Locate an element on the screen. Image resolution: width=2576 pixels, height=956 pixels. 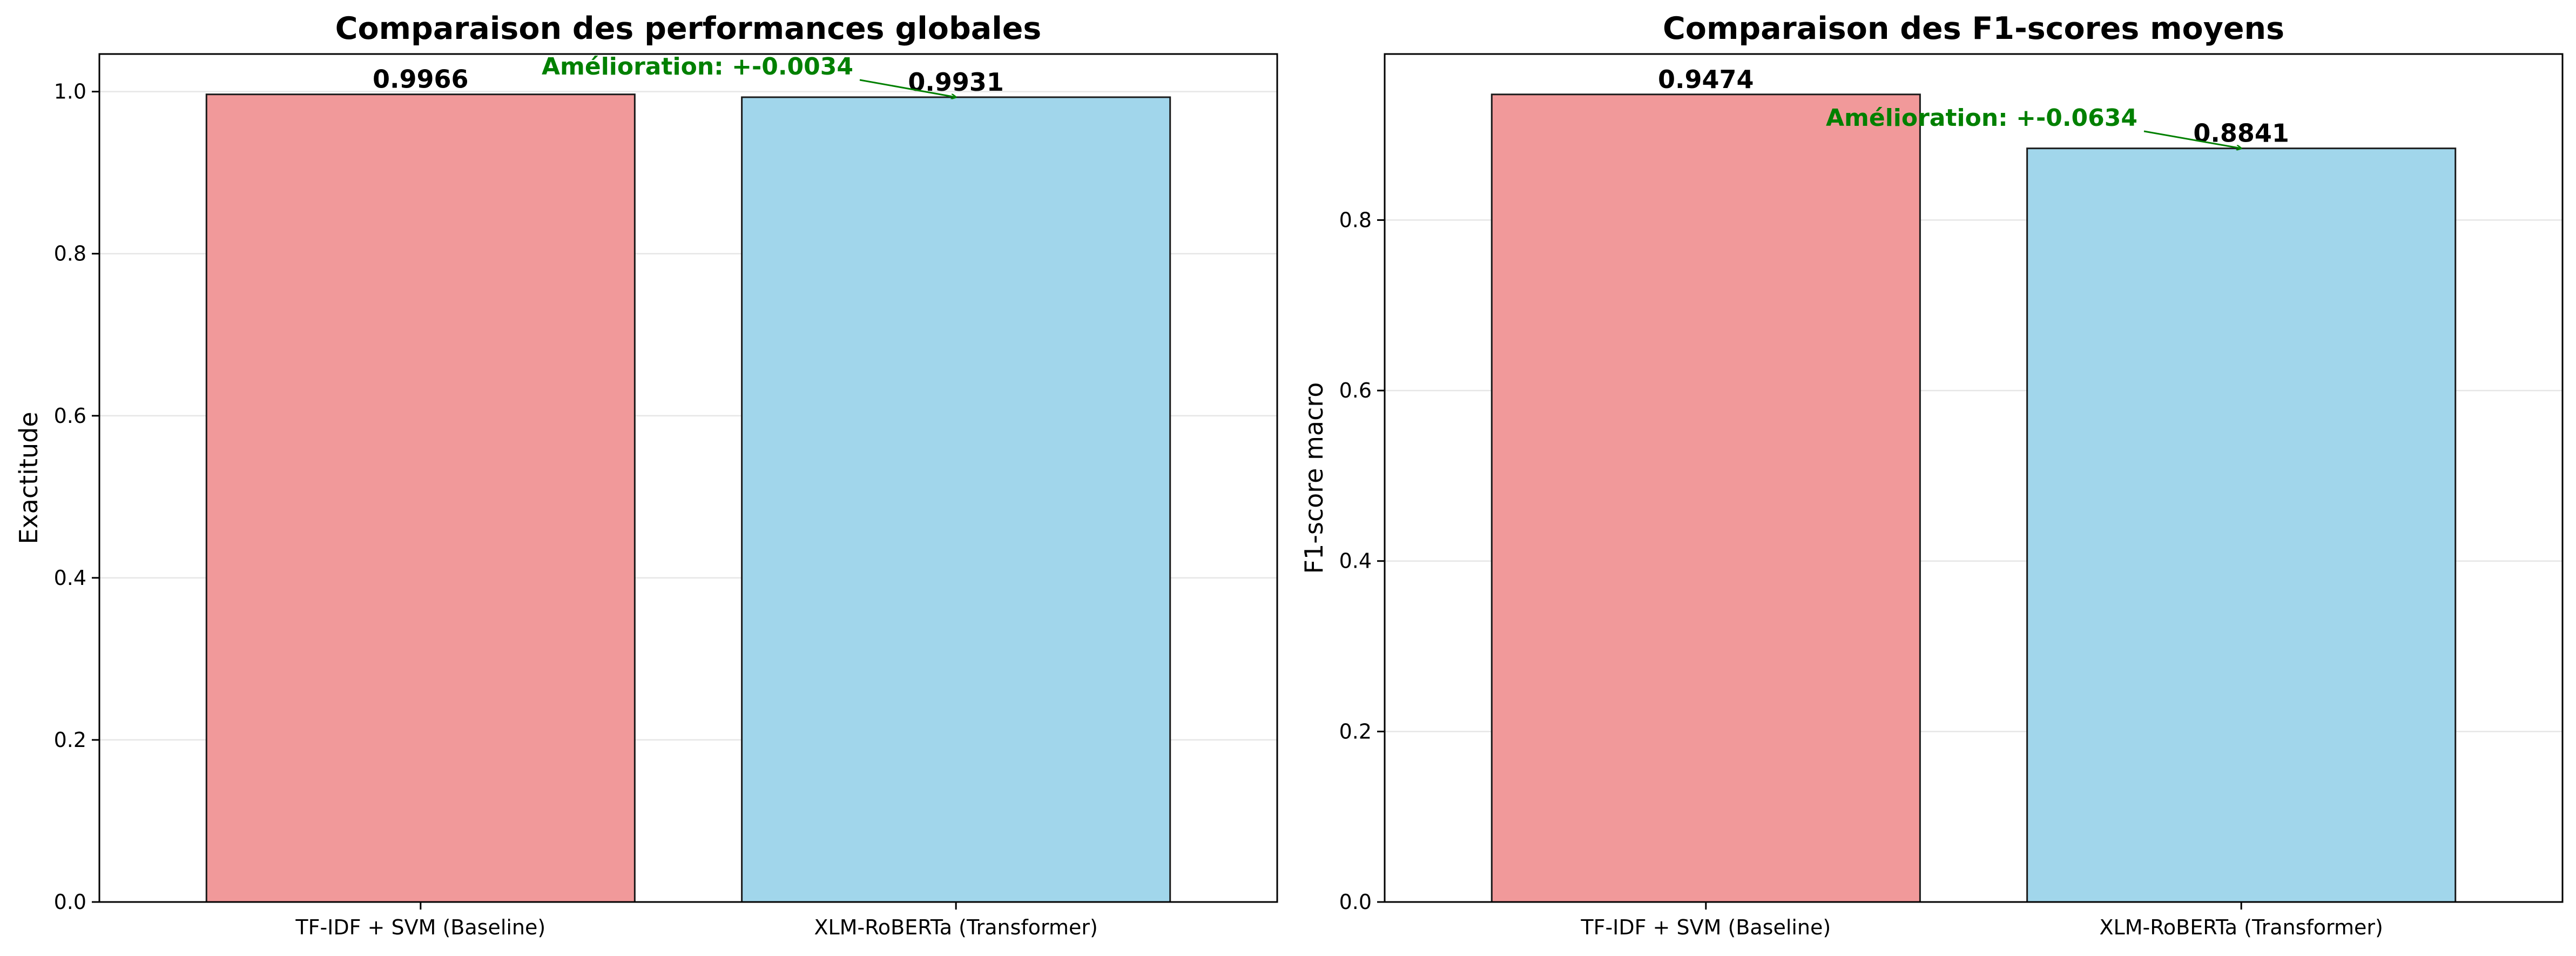
chart-title: Comparaison des F1-scores moyens is located at coordinates (1973, 28).